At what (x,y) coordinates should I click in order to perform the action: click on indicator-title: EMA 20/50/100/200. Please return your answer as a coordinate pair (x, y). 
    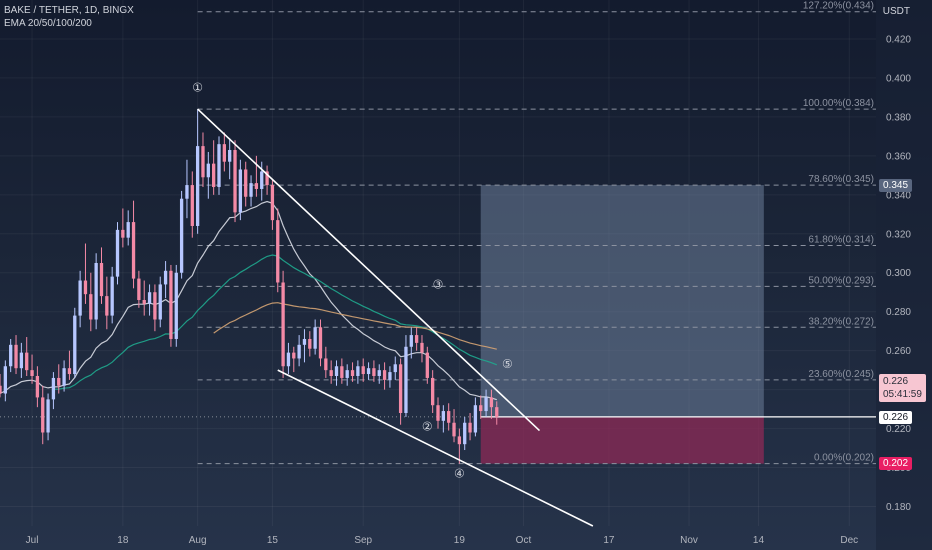
    Looking at the image, I should click on (48, 23).